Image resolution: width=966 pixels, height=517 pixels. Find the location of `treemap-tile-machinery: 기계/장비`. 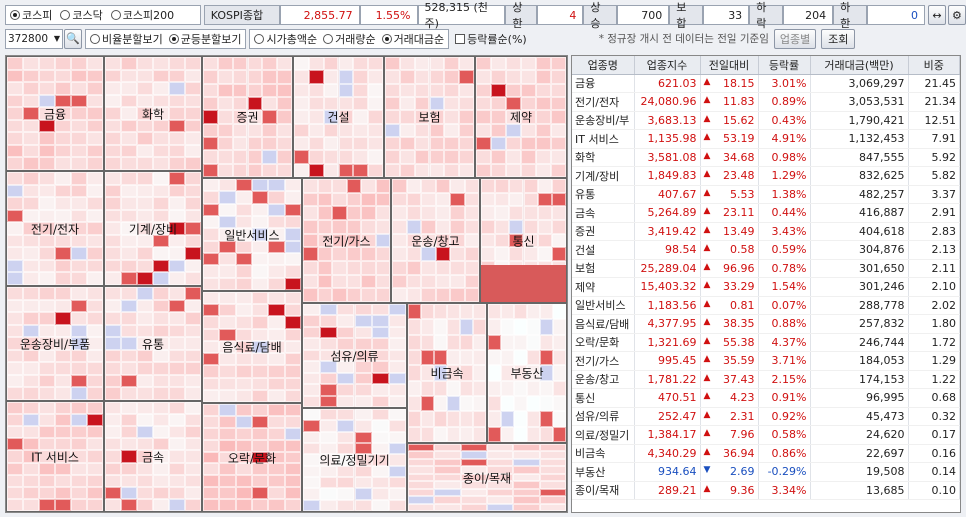

treemap-tile-machinery: 기계/장비 is located at coordinates (153, 228).